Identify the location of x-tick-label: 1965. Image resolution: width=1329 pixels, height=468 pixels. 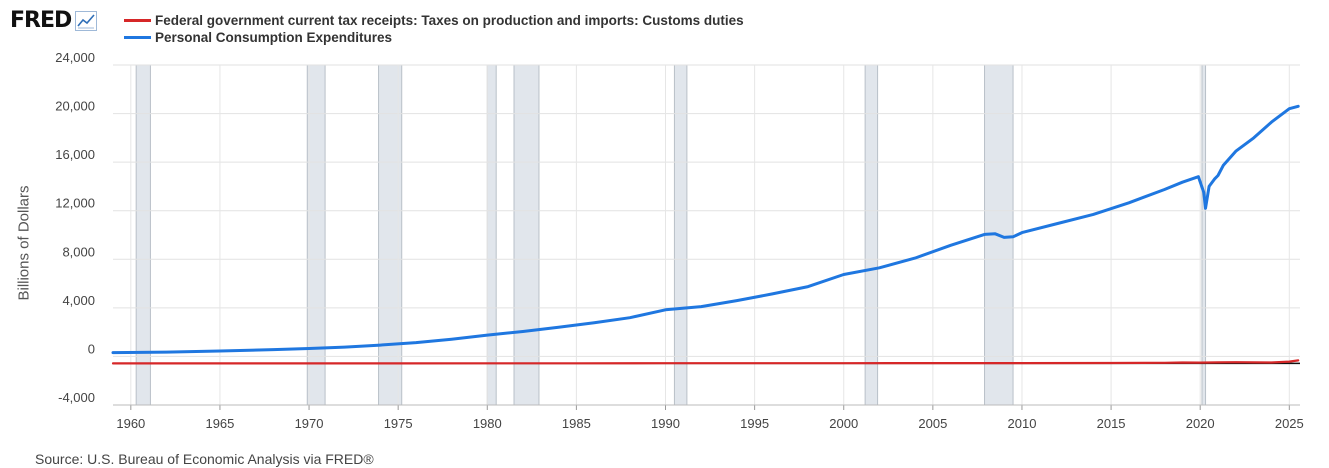
(219, 423).